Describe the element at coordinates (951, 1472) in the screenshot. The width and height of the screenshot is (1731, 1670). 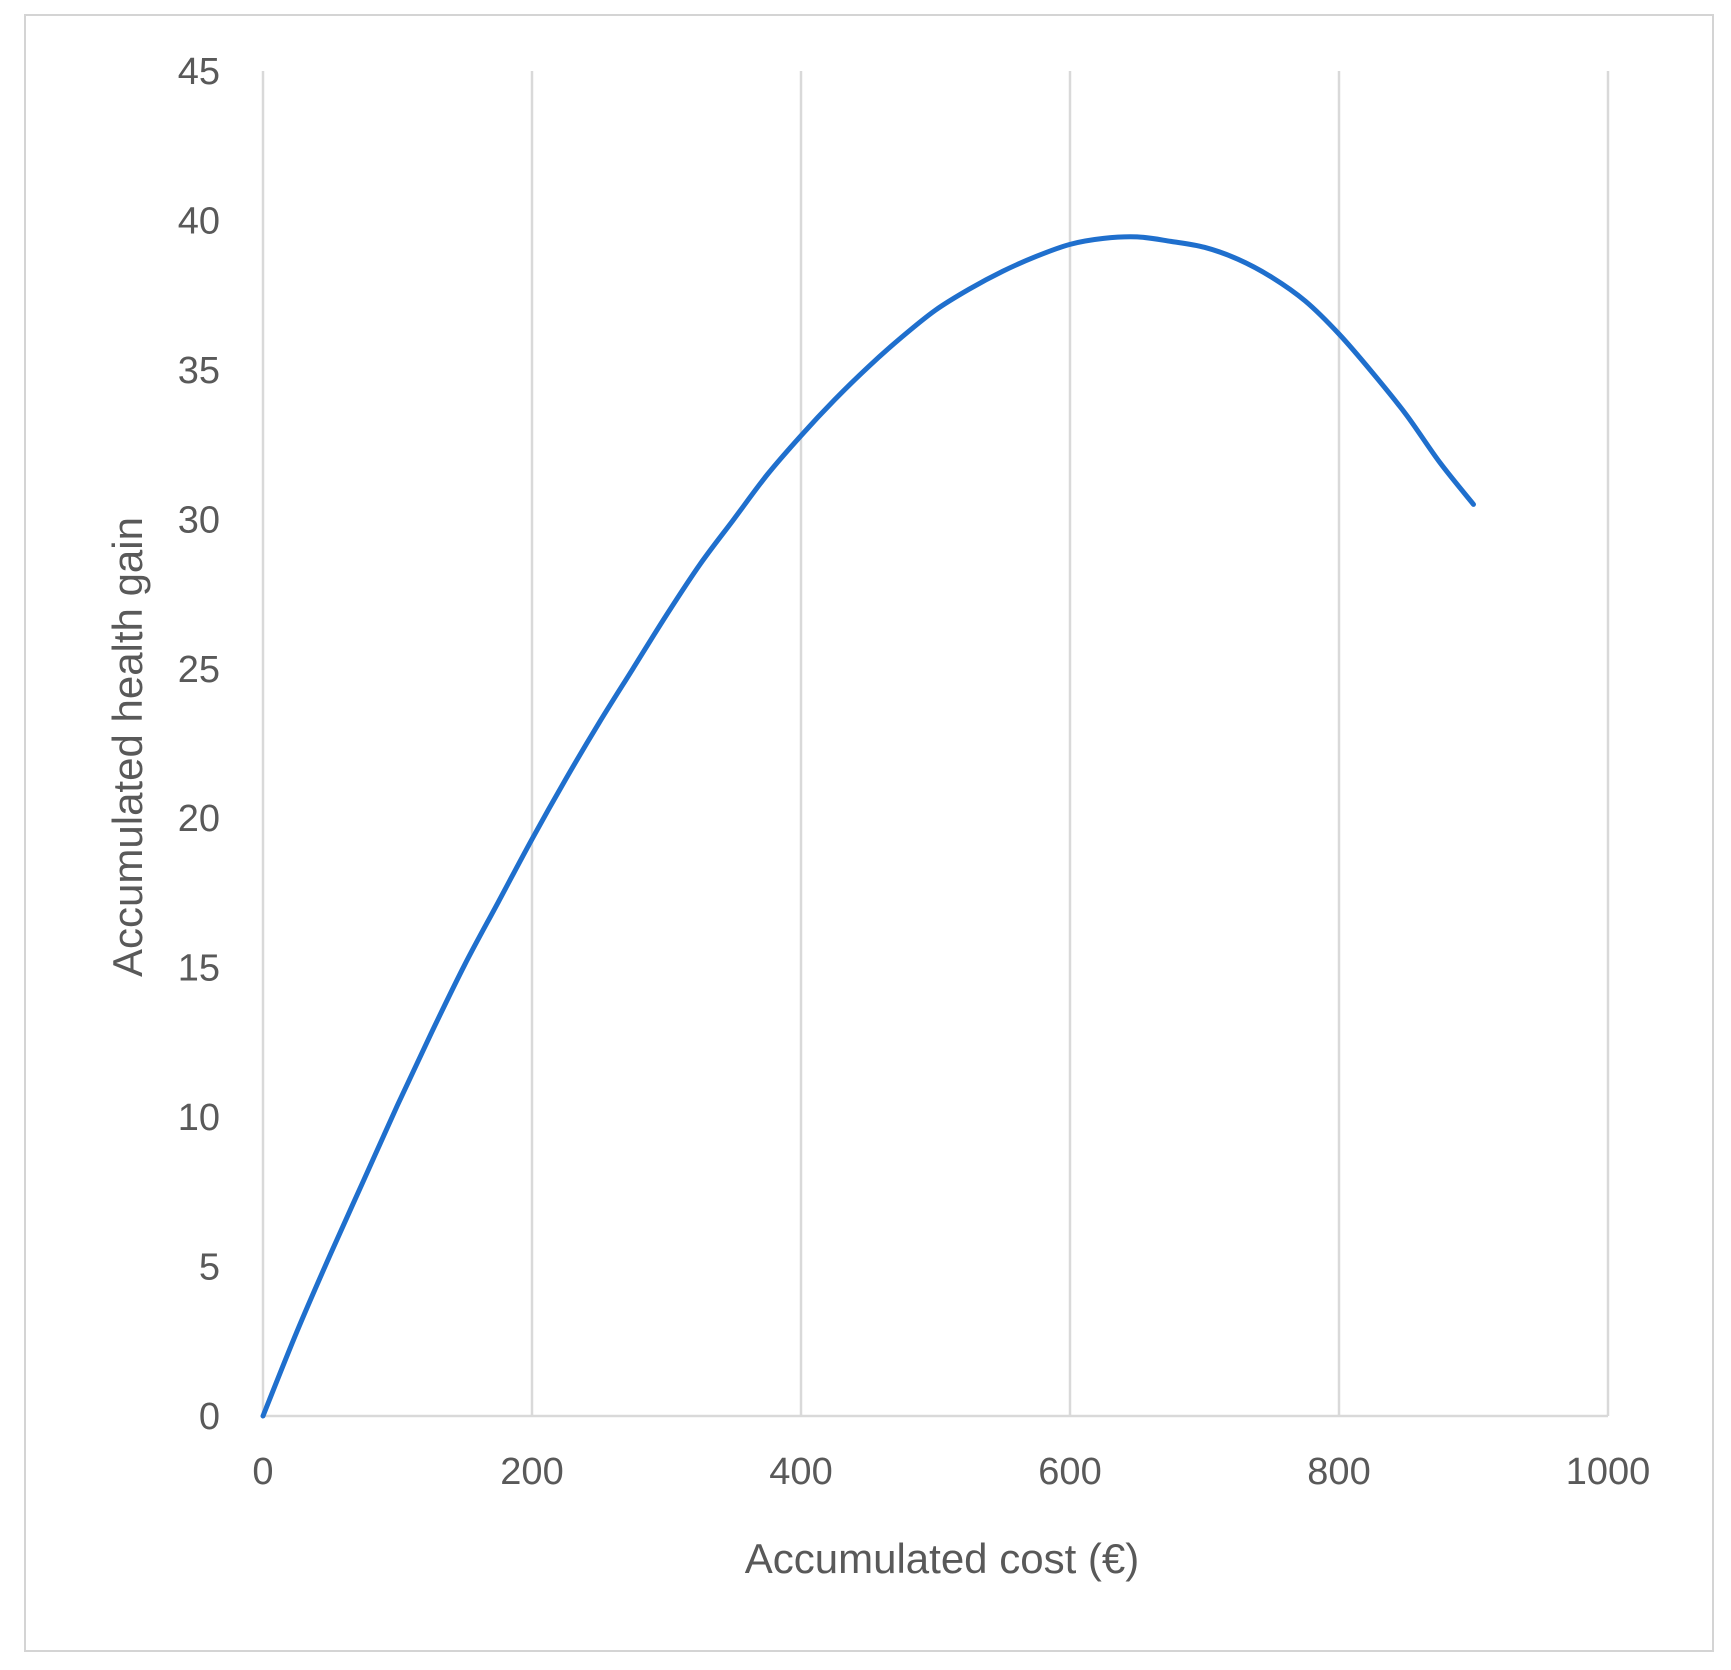
I see `x-tick-labels: 0 200 400 600 800 1000` at that location.